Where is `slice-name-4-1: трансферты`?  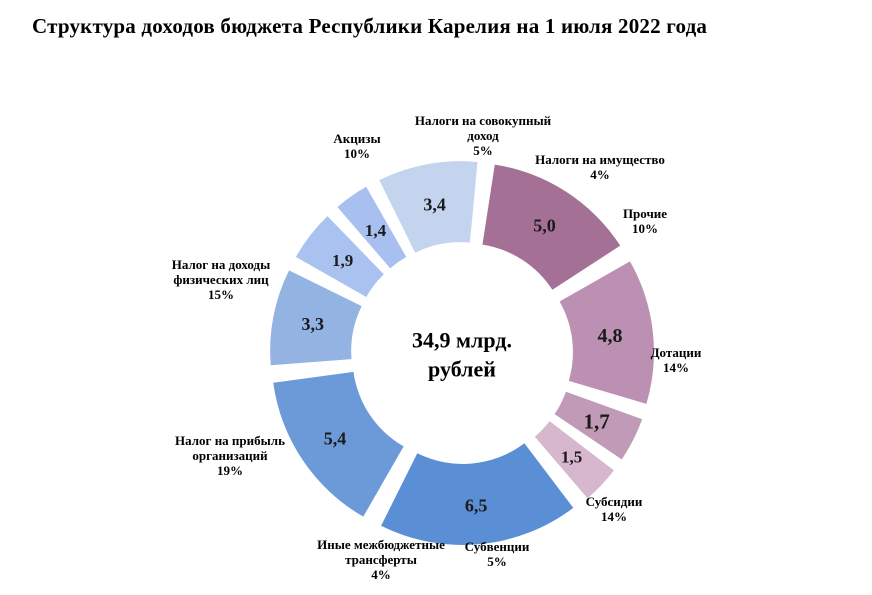 slice-name-4-1: трансферты is located at coordinates (381, 559).